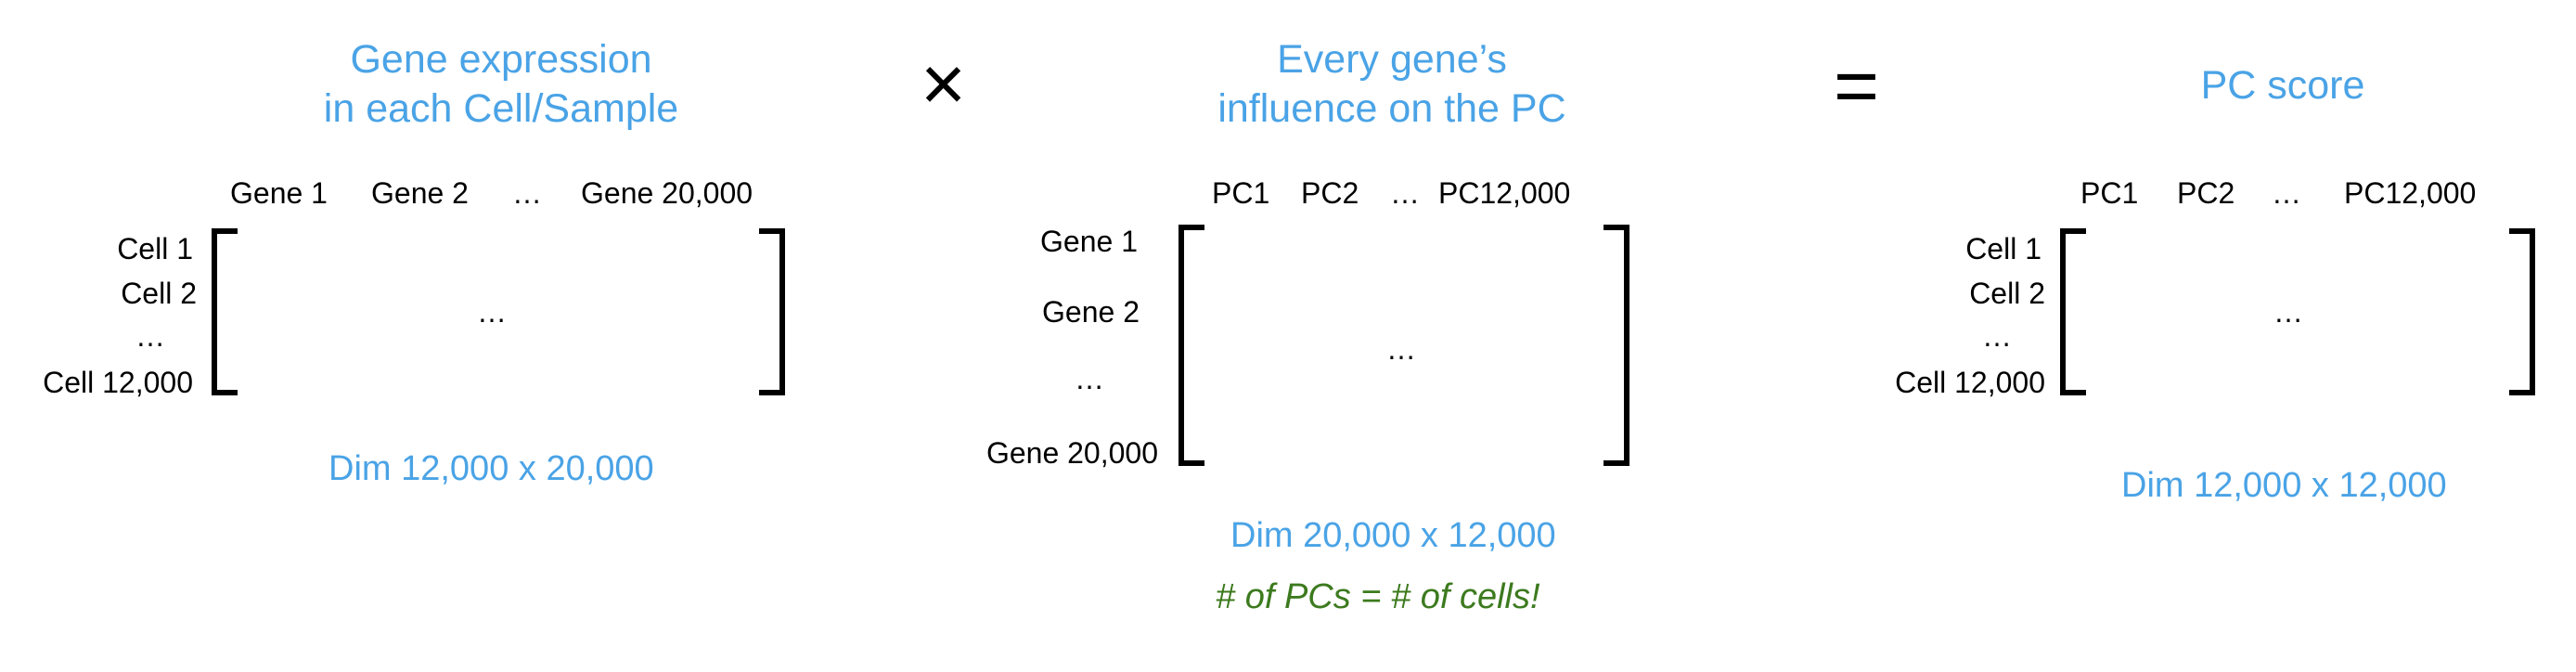 This screenshot has width=2576, height=672. I want to click on matrix-c-title: PC score, so click(2282, 85).